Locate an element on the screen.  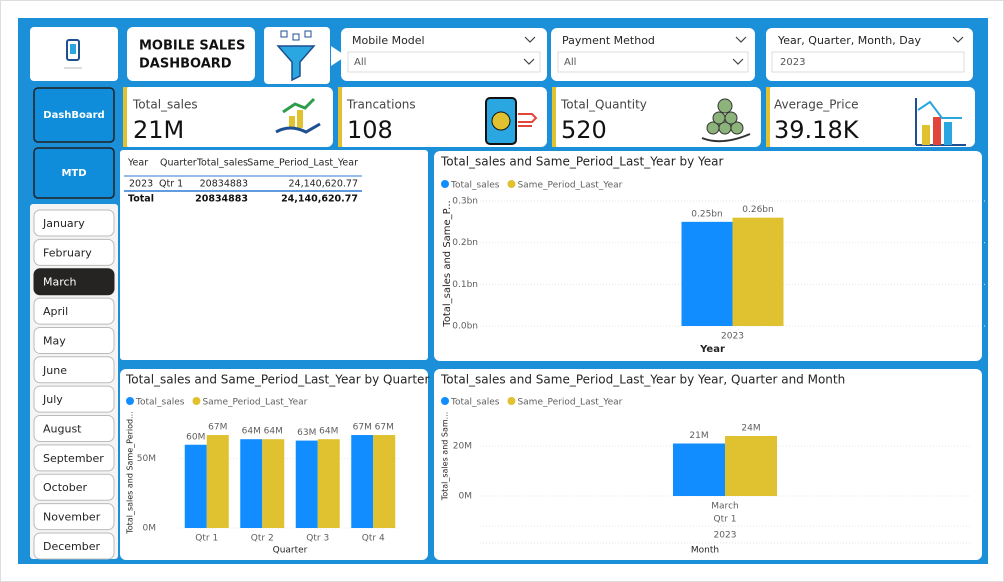
x-tick-label: Qtr 1 is located at coordinates (725, 520).